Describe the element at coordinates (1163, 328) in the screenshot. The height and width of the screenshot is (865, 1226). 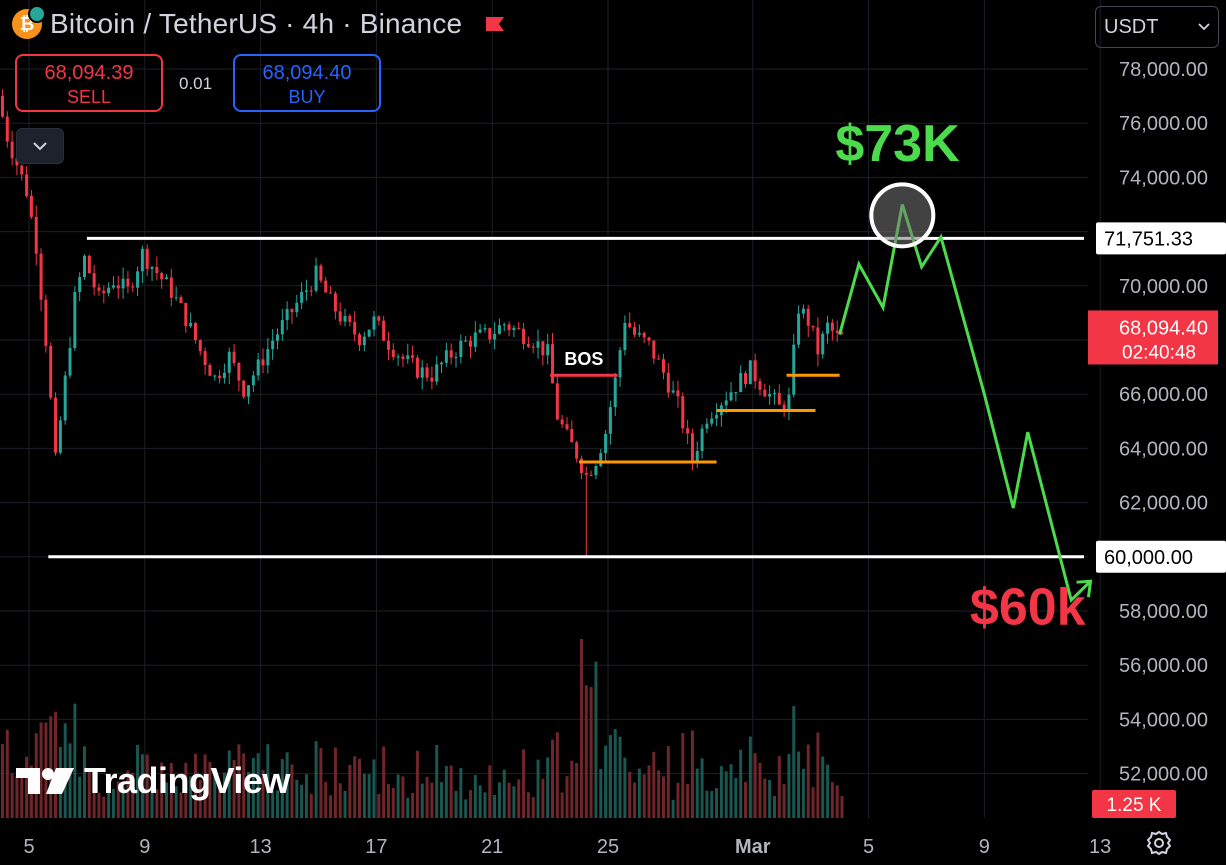
I see `current-price-label: 68,094.40` at that location.